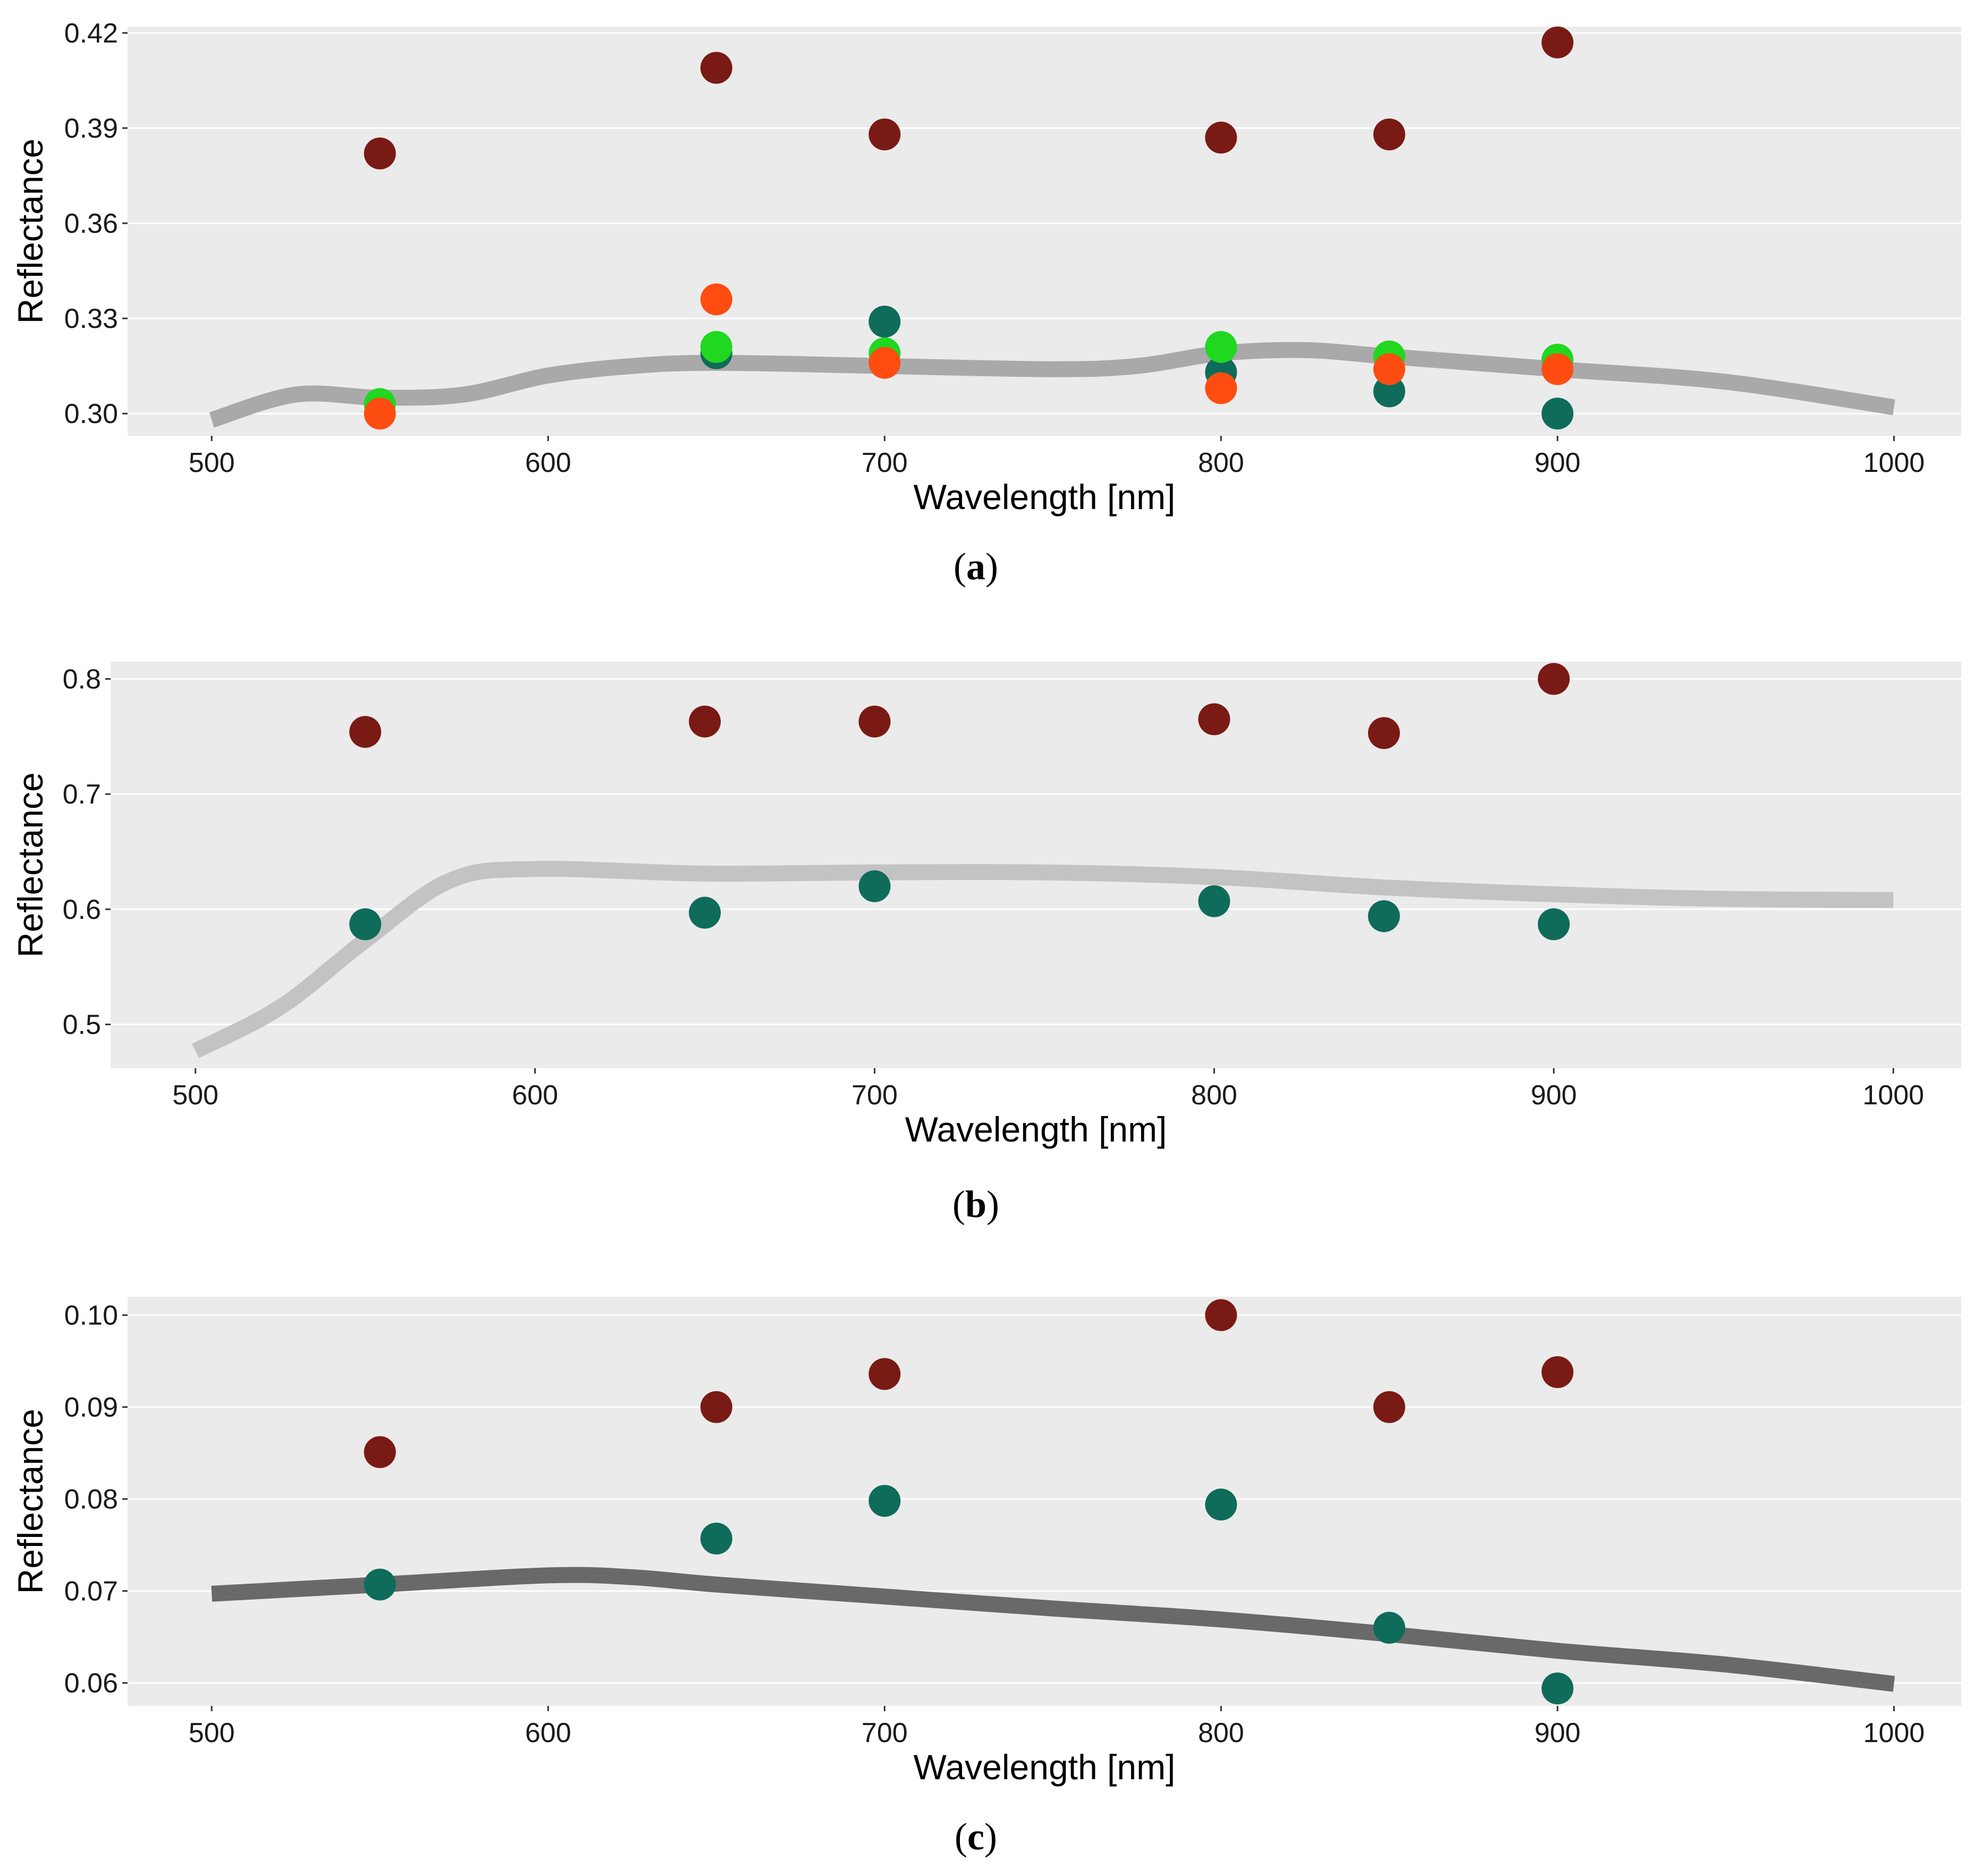 The height and width of the screenshot is (1876, 1974). Describe the element at coordinates (91, 33) in the screenshot. I see `y-tick-label: 0.42` at that location.